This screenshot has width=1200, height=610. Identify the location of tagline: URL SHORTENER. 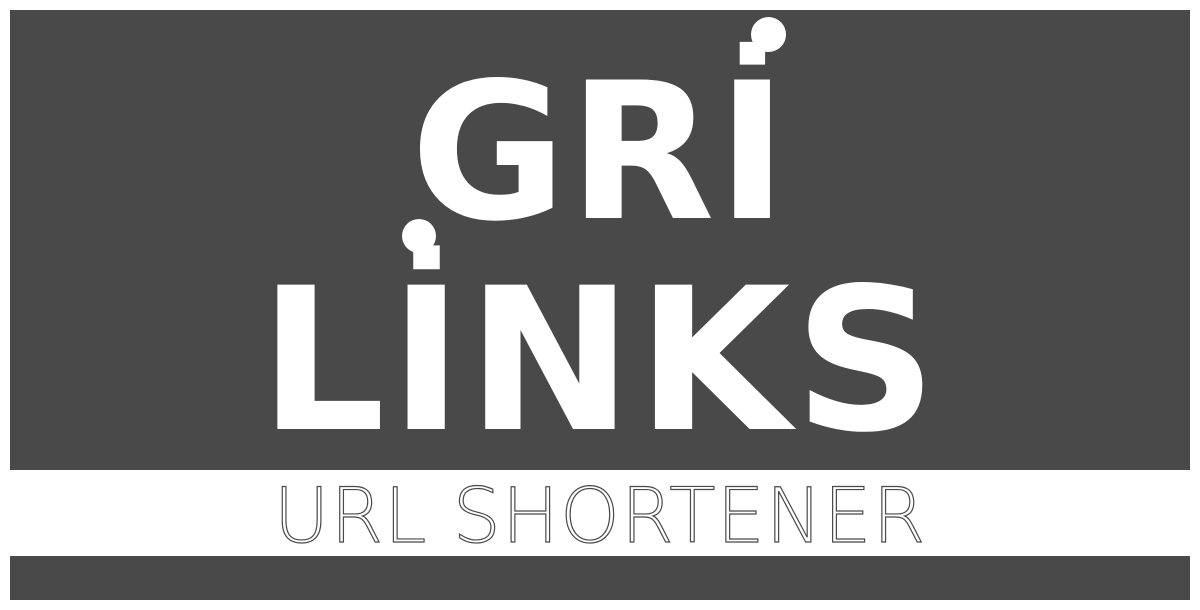
(600, 515).